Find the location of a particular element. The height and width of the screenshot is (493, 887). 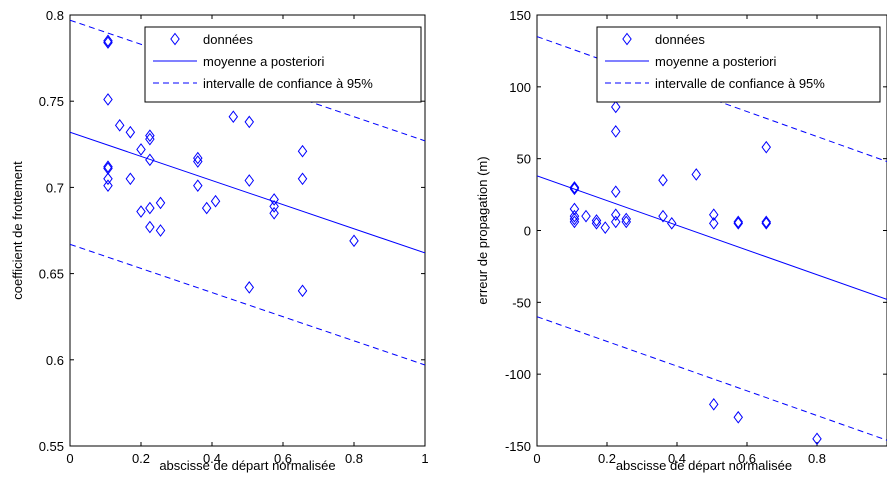

y-axis-label: erreur de propagation (m) is located at coordinates (482, 230).